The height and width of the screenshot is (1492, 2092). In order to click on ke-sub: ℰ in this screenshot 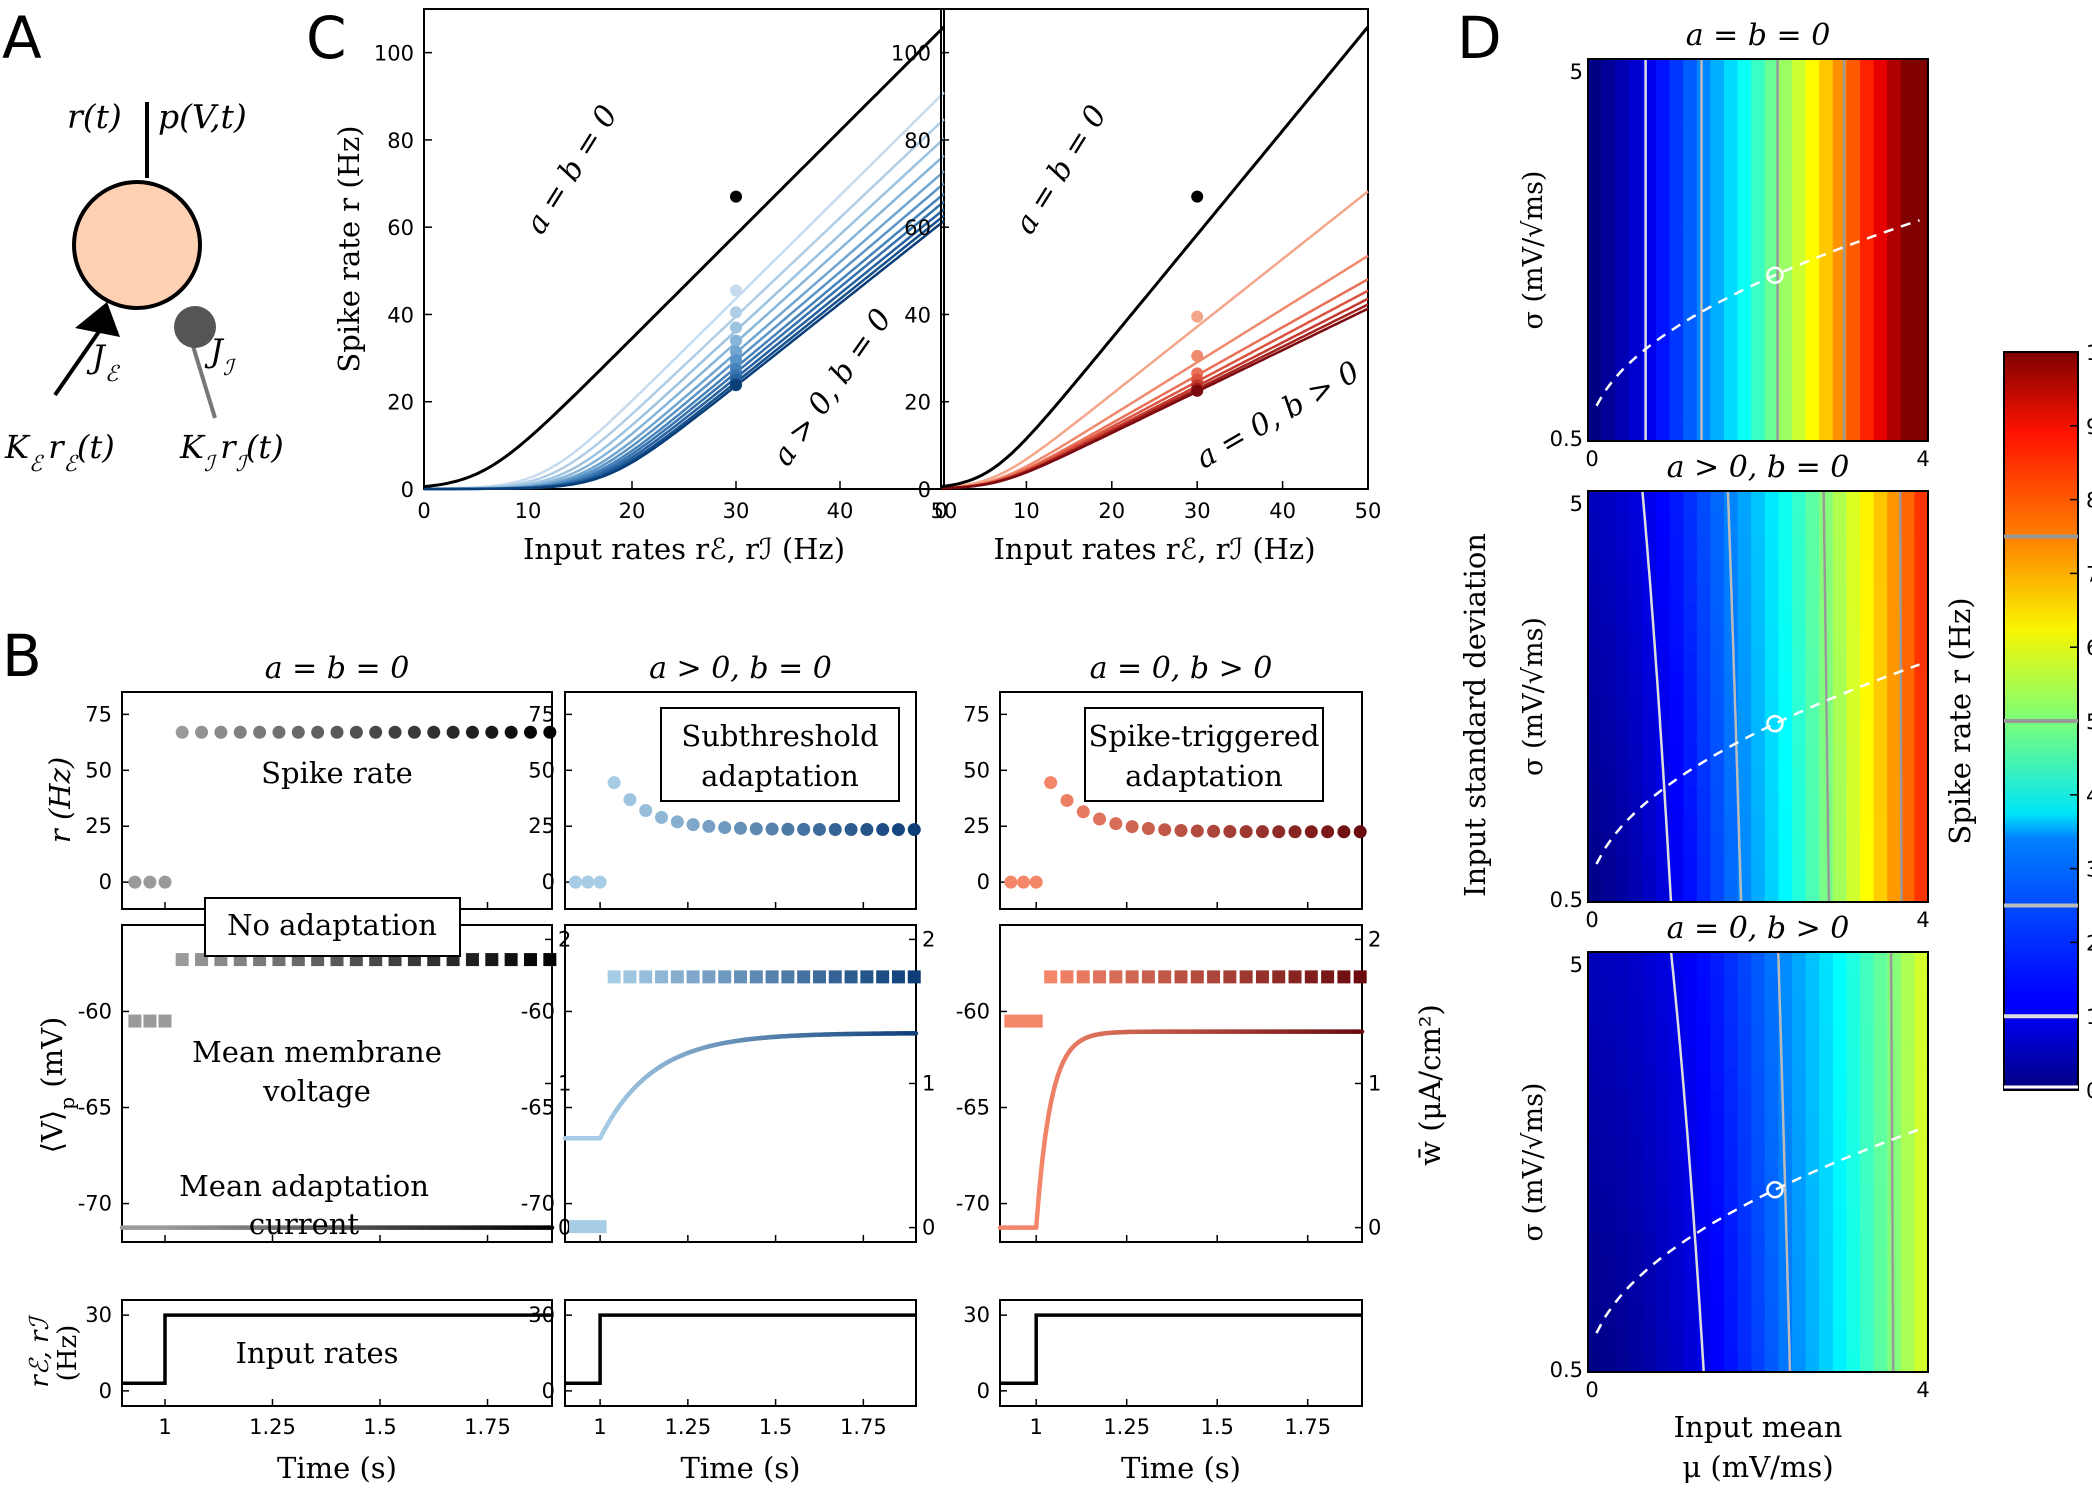, I will do `click(37, 464)`.